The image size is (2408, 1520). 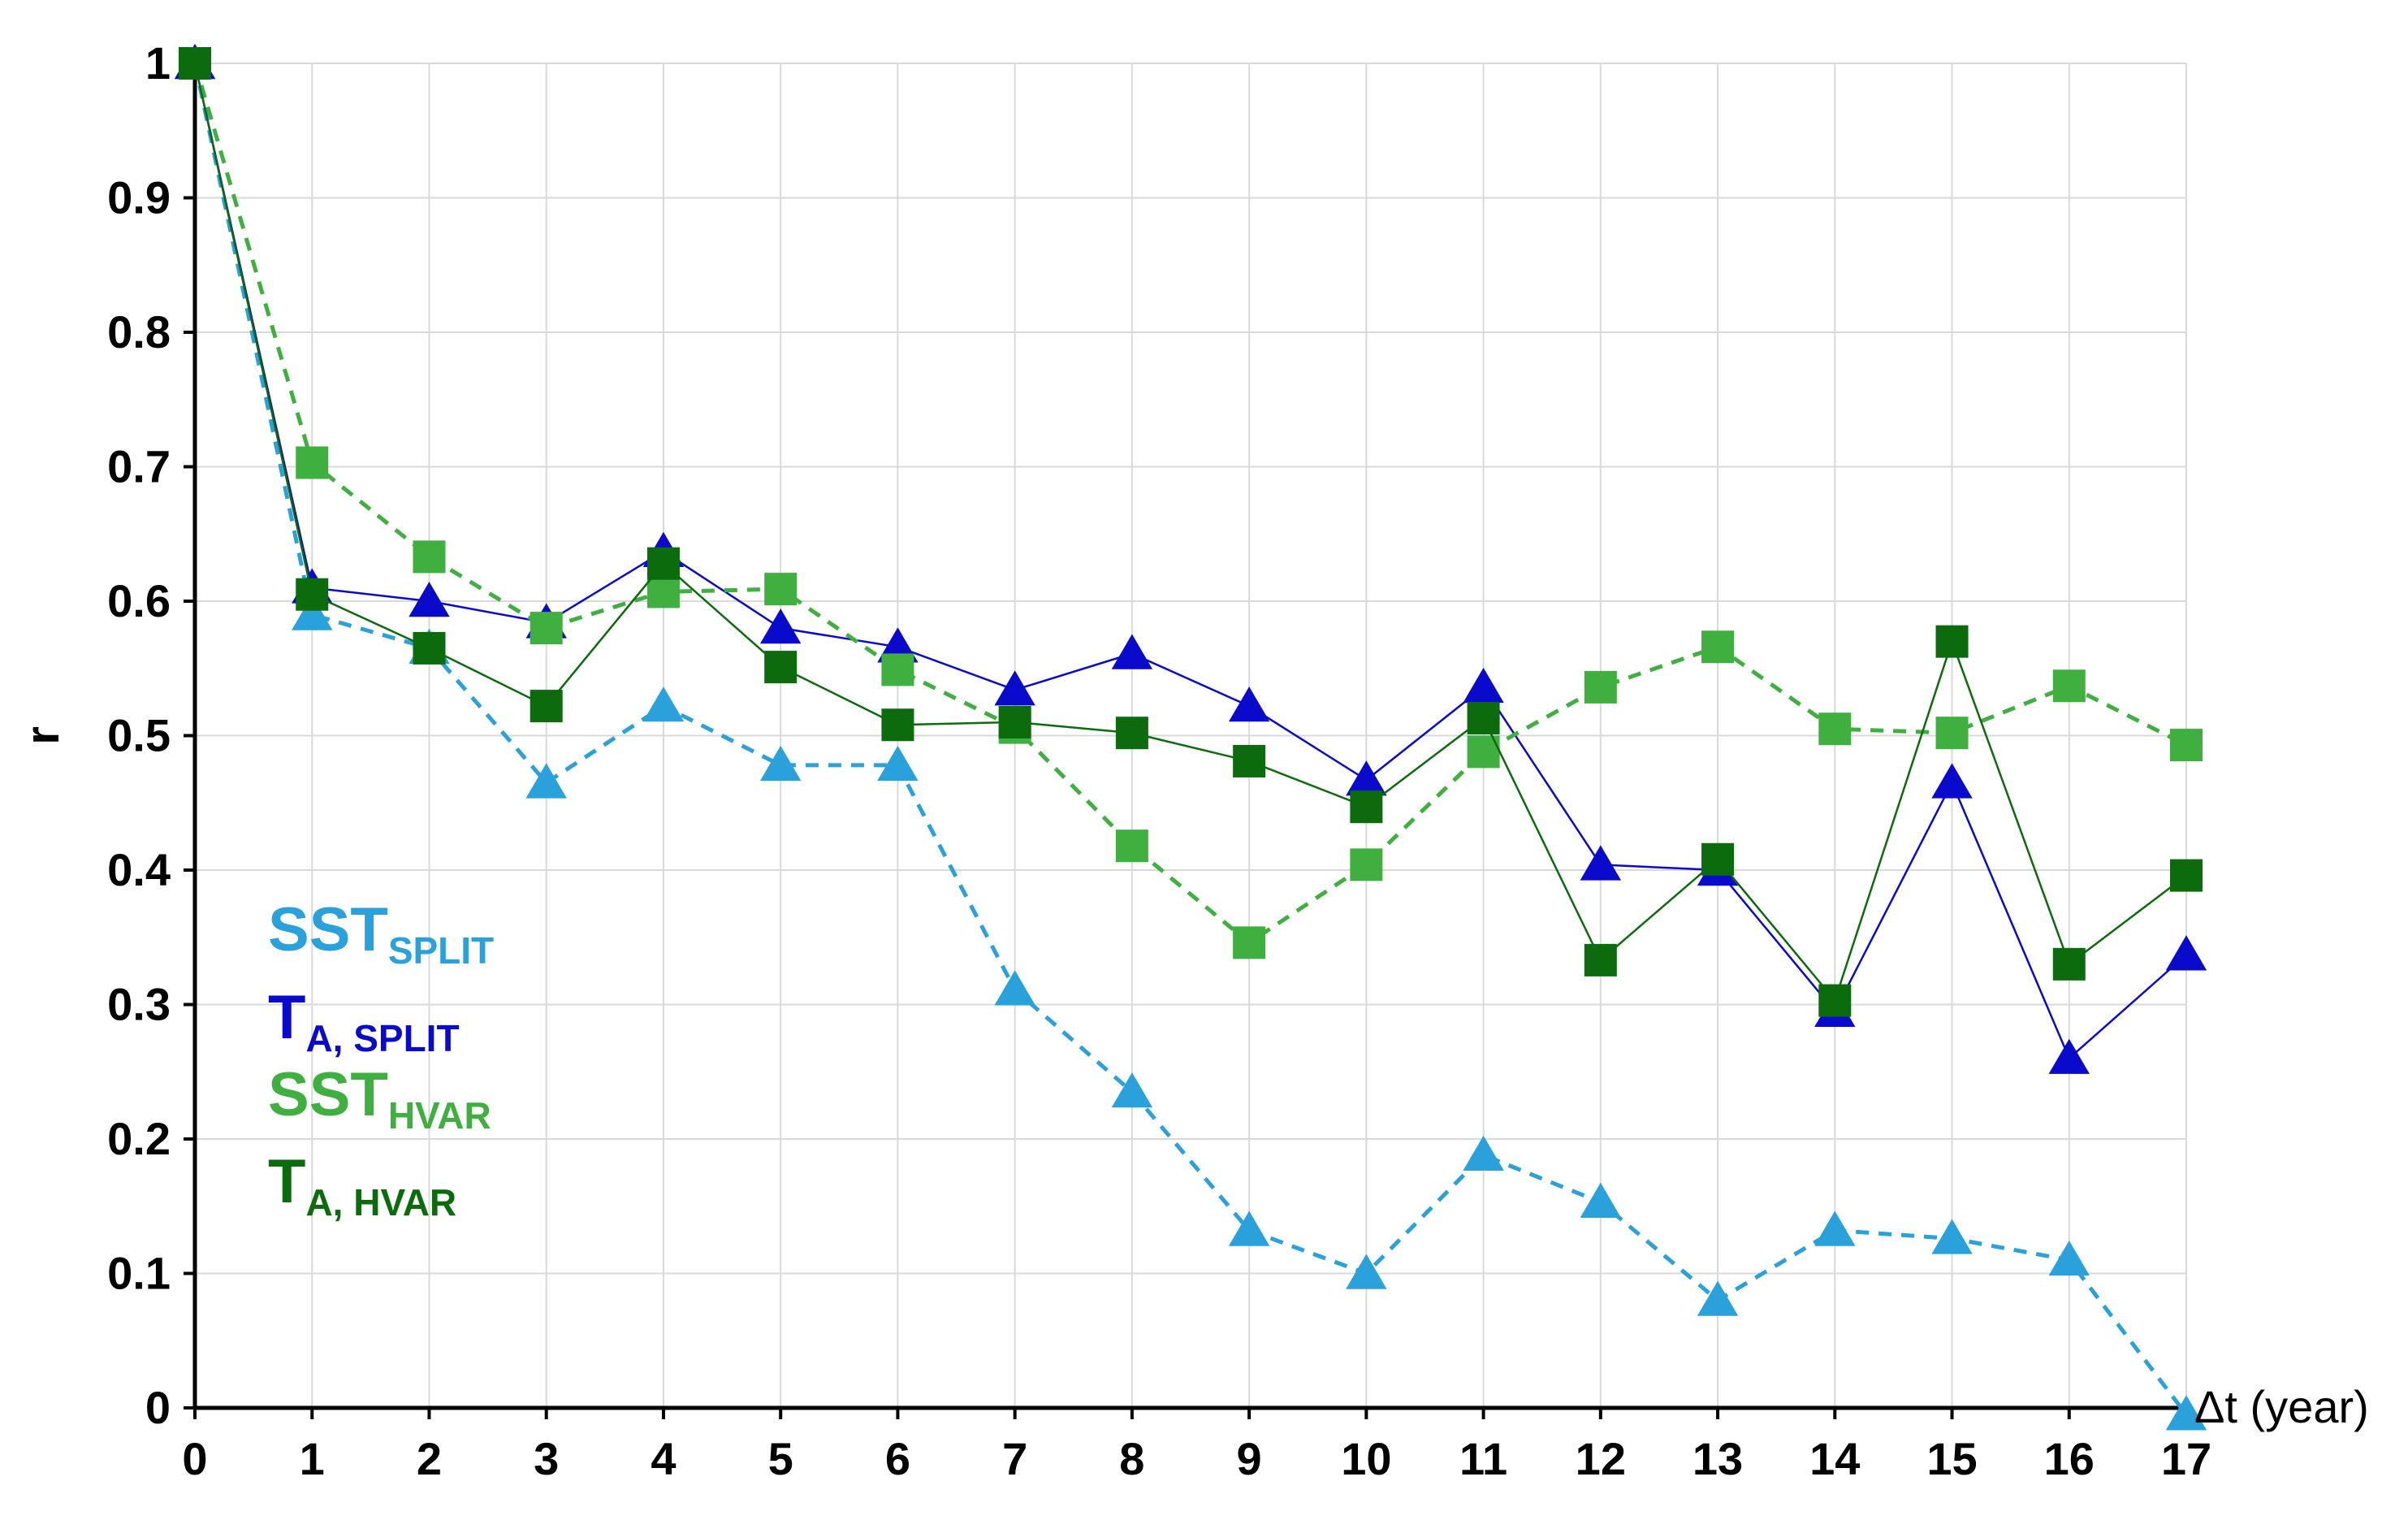 What do you see at coordinates (1951, 1459) in the screenshot?
I see `x-tick-label: 15` at bounding box center [1951, 1459].